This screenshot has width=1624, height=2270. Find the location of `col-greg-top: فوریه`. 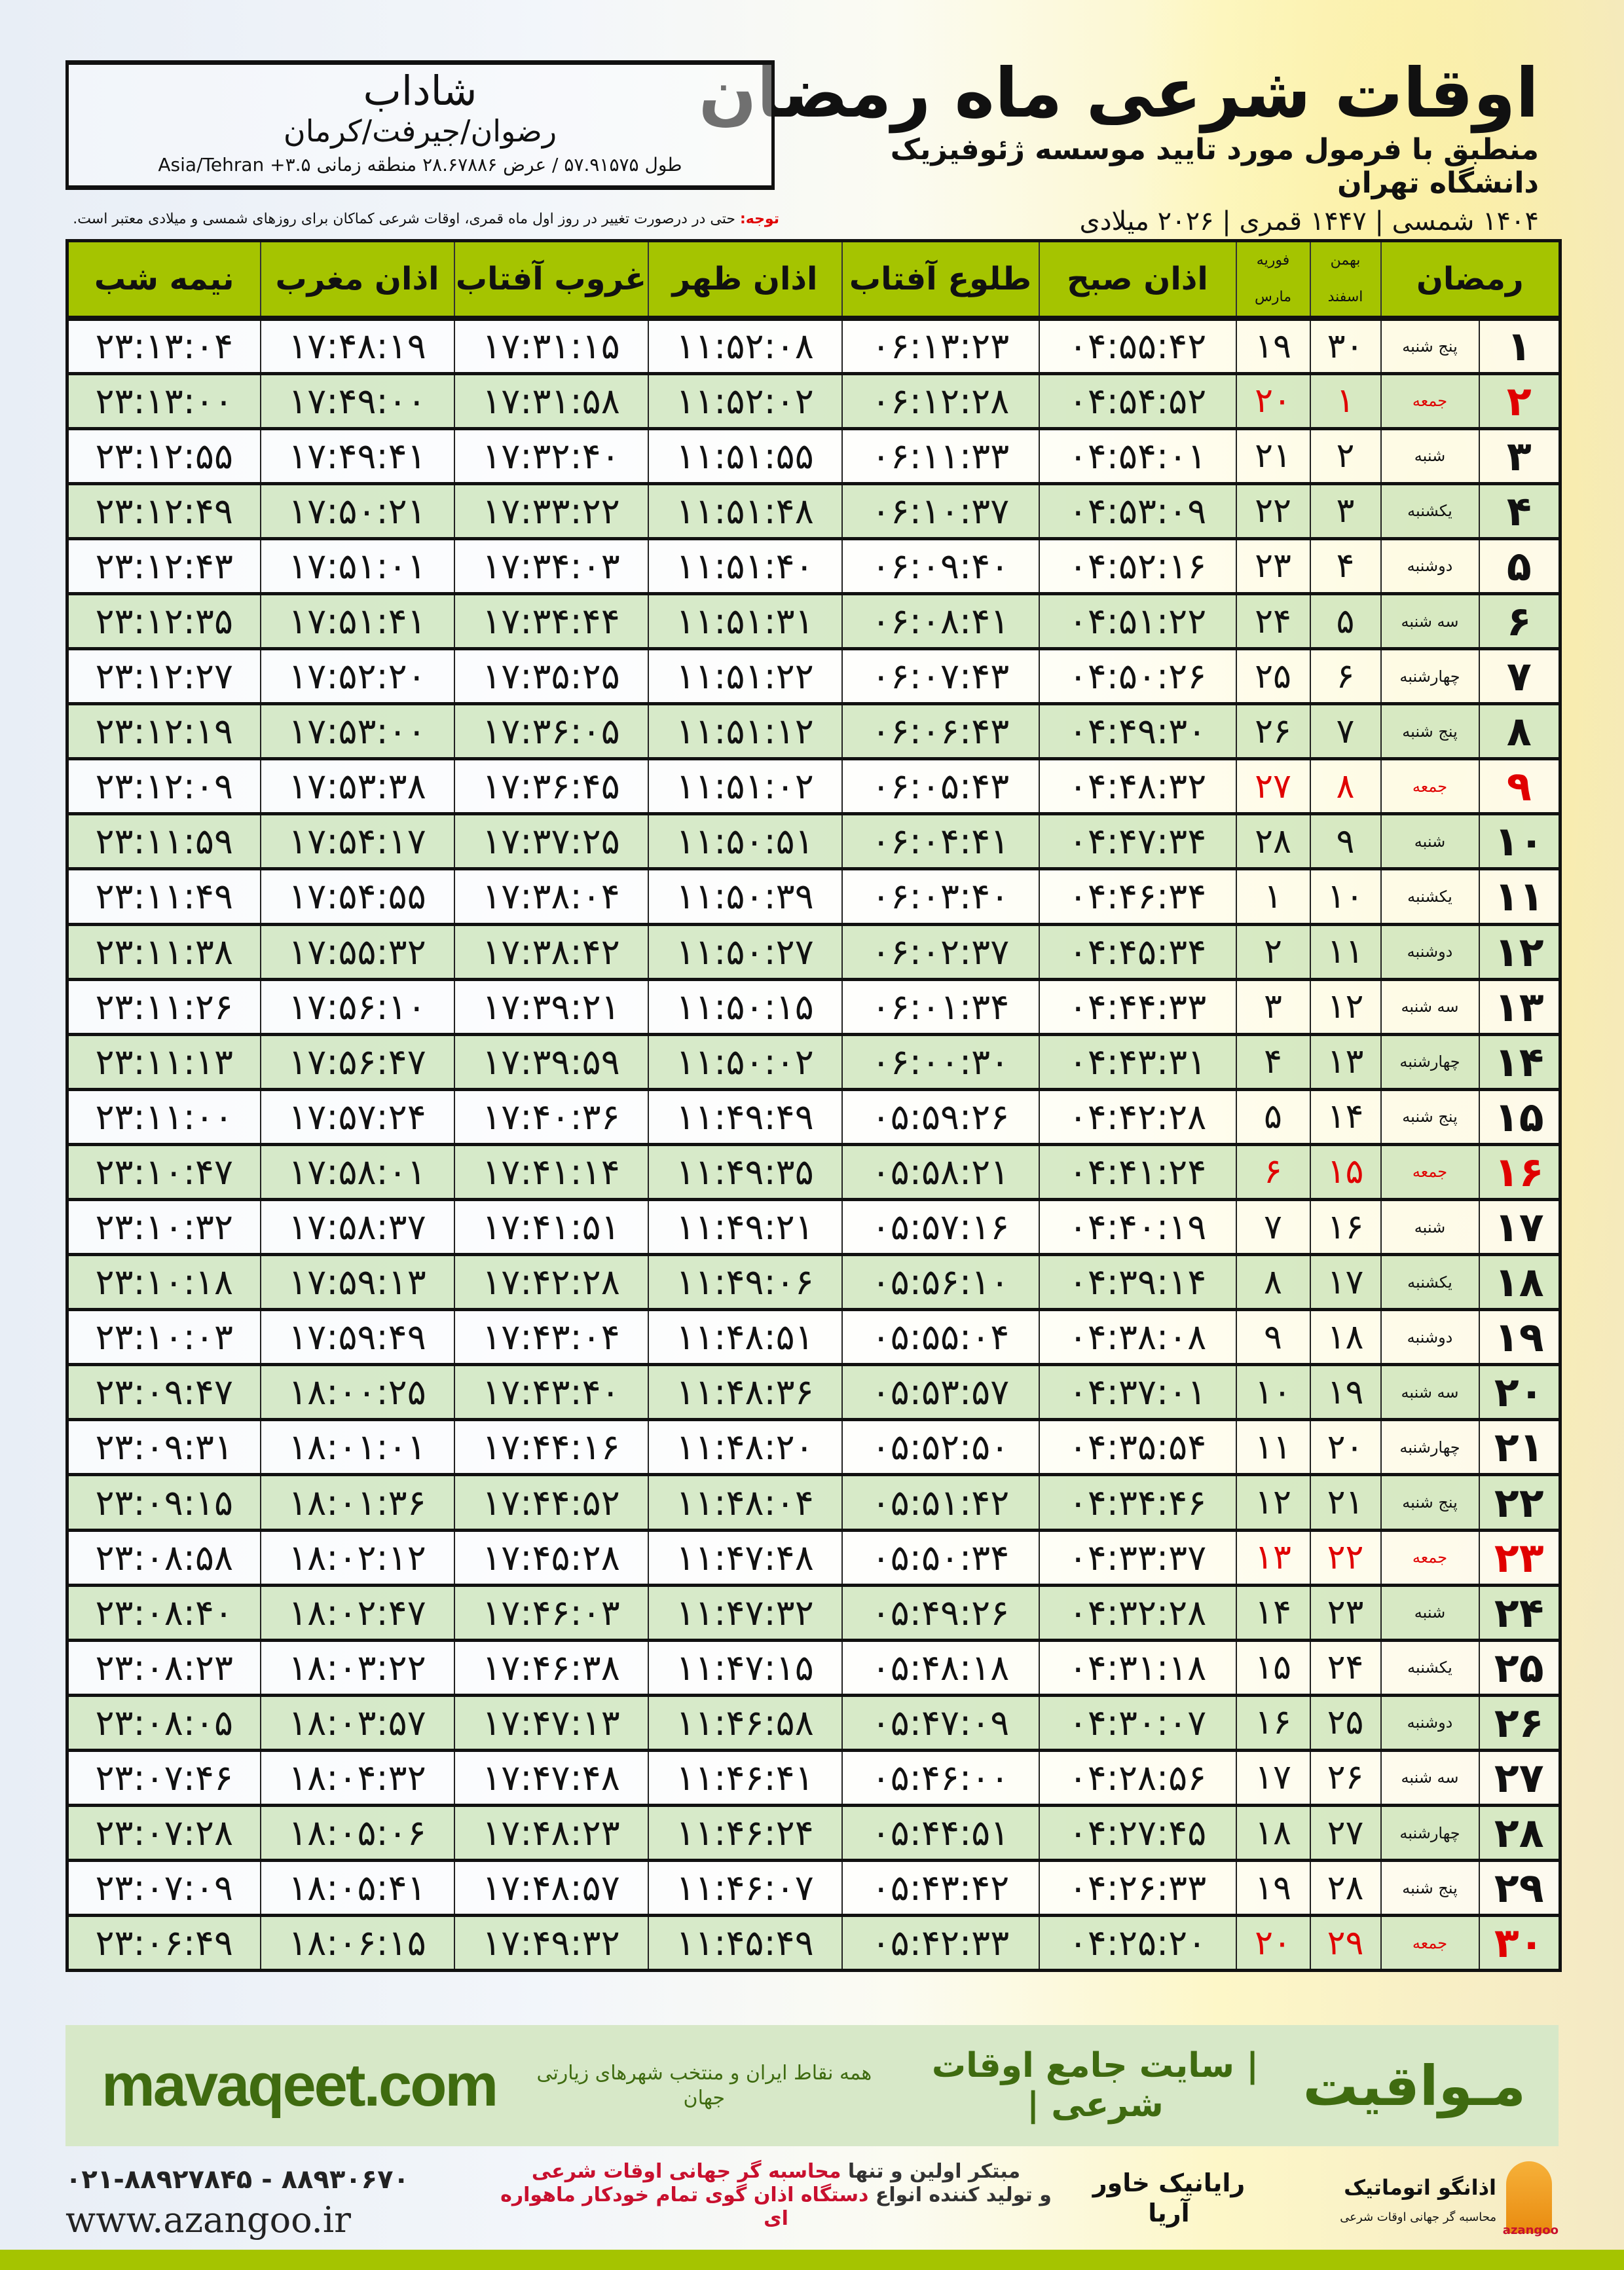

col-greg-top: فوریه is located at coordinates (1273, 260).